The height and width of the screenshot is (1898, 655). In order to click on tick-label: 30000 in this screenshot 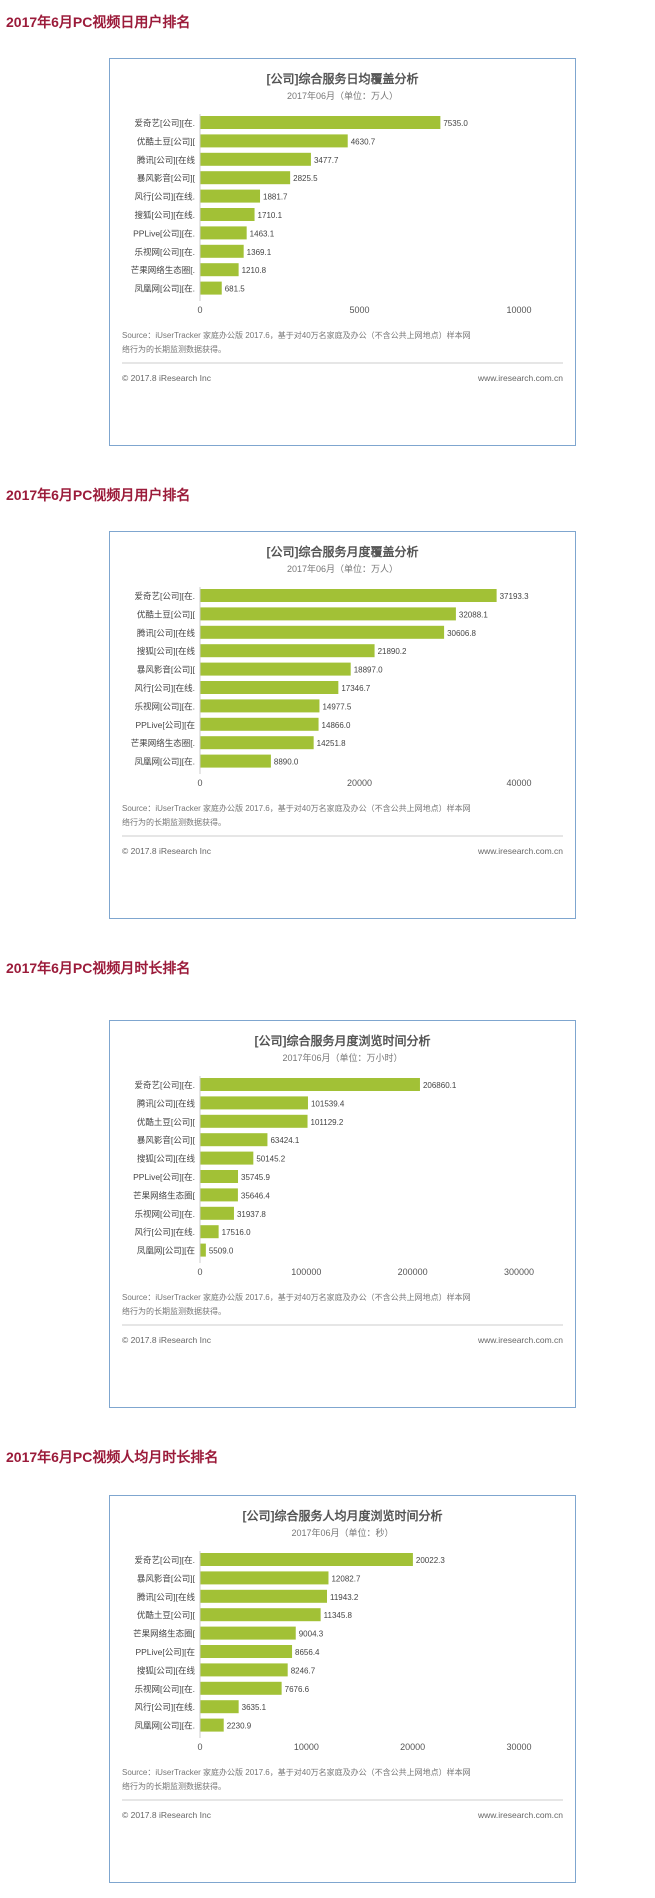, I will do `click(518, 1747)`.